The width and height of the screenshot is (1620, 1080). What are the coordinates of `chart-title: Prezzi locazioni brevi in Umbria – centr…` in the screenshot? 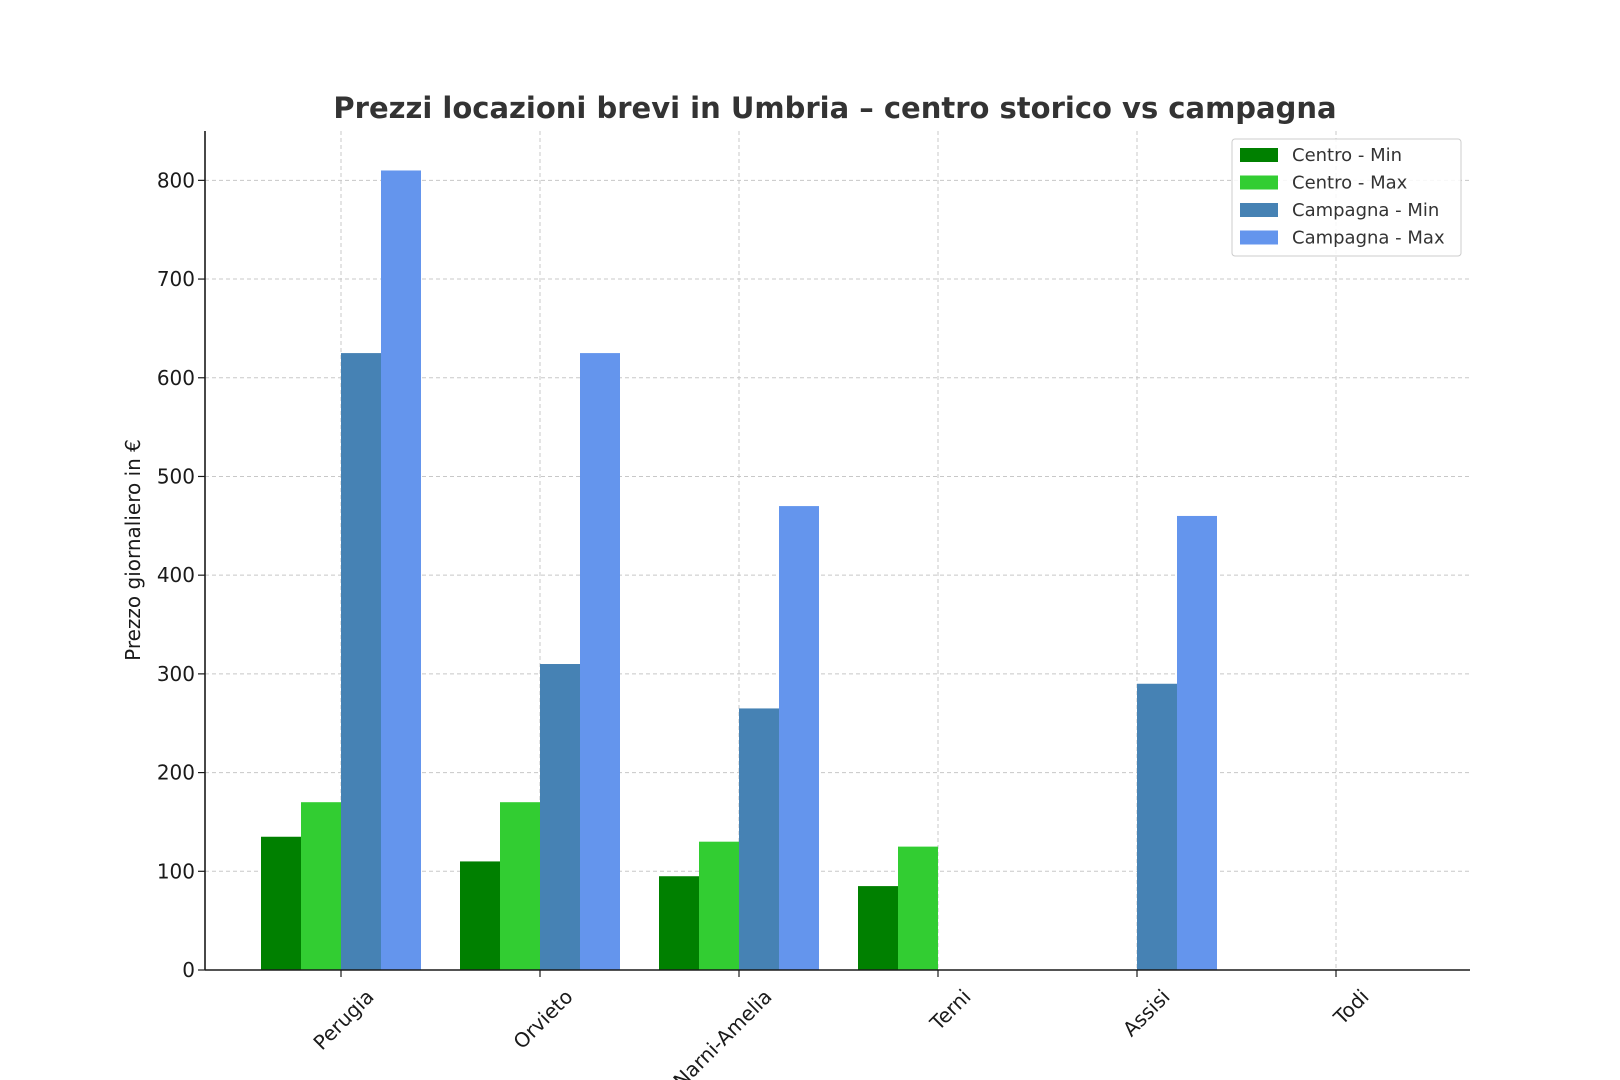 It's located at (834, 108).